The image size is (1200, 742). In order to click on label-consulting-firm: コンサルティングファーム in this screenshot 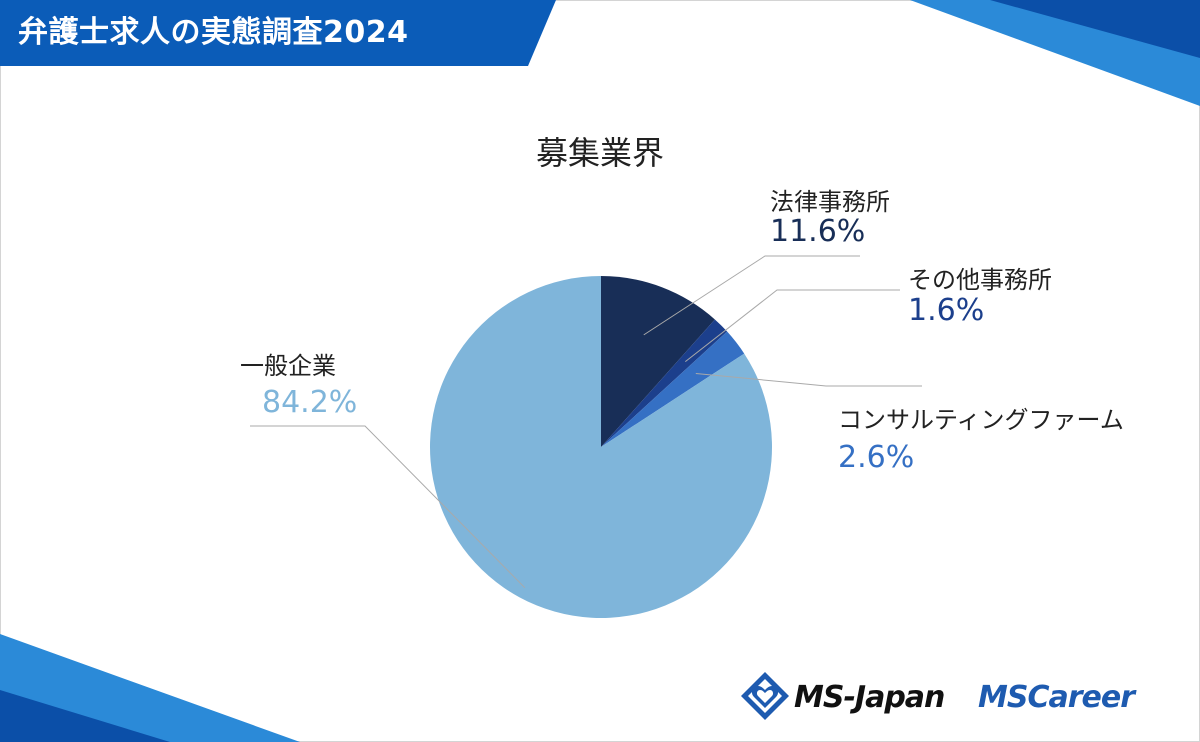, I will do `click(981, 420)`.